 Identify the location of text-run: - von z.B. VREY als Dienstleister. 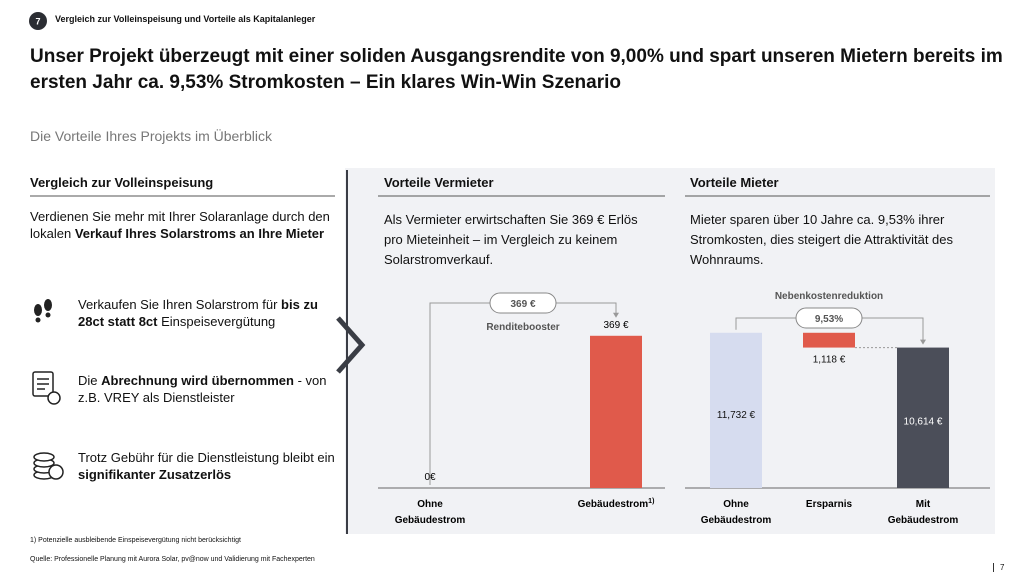
(202, 389).